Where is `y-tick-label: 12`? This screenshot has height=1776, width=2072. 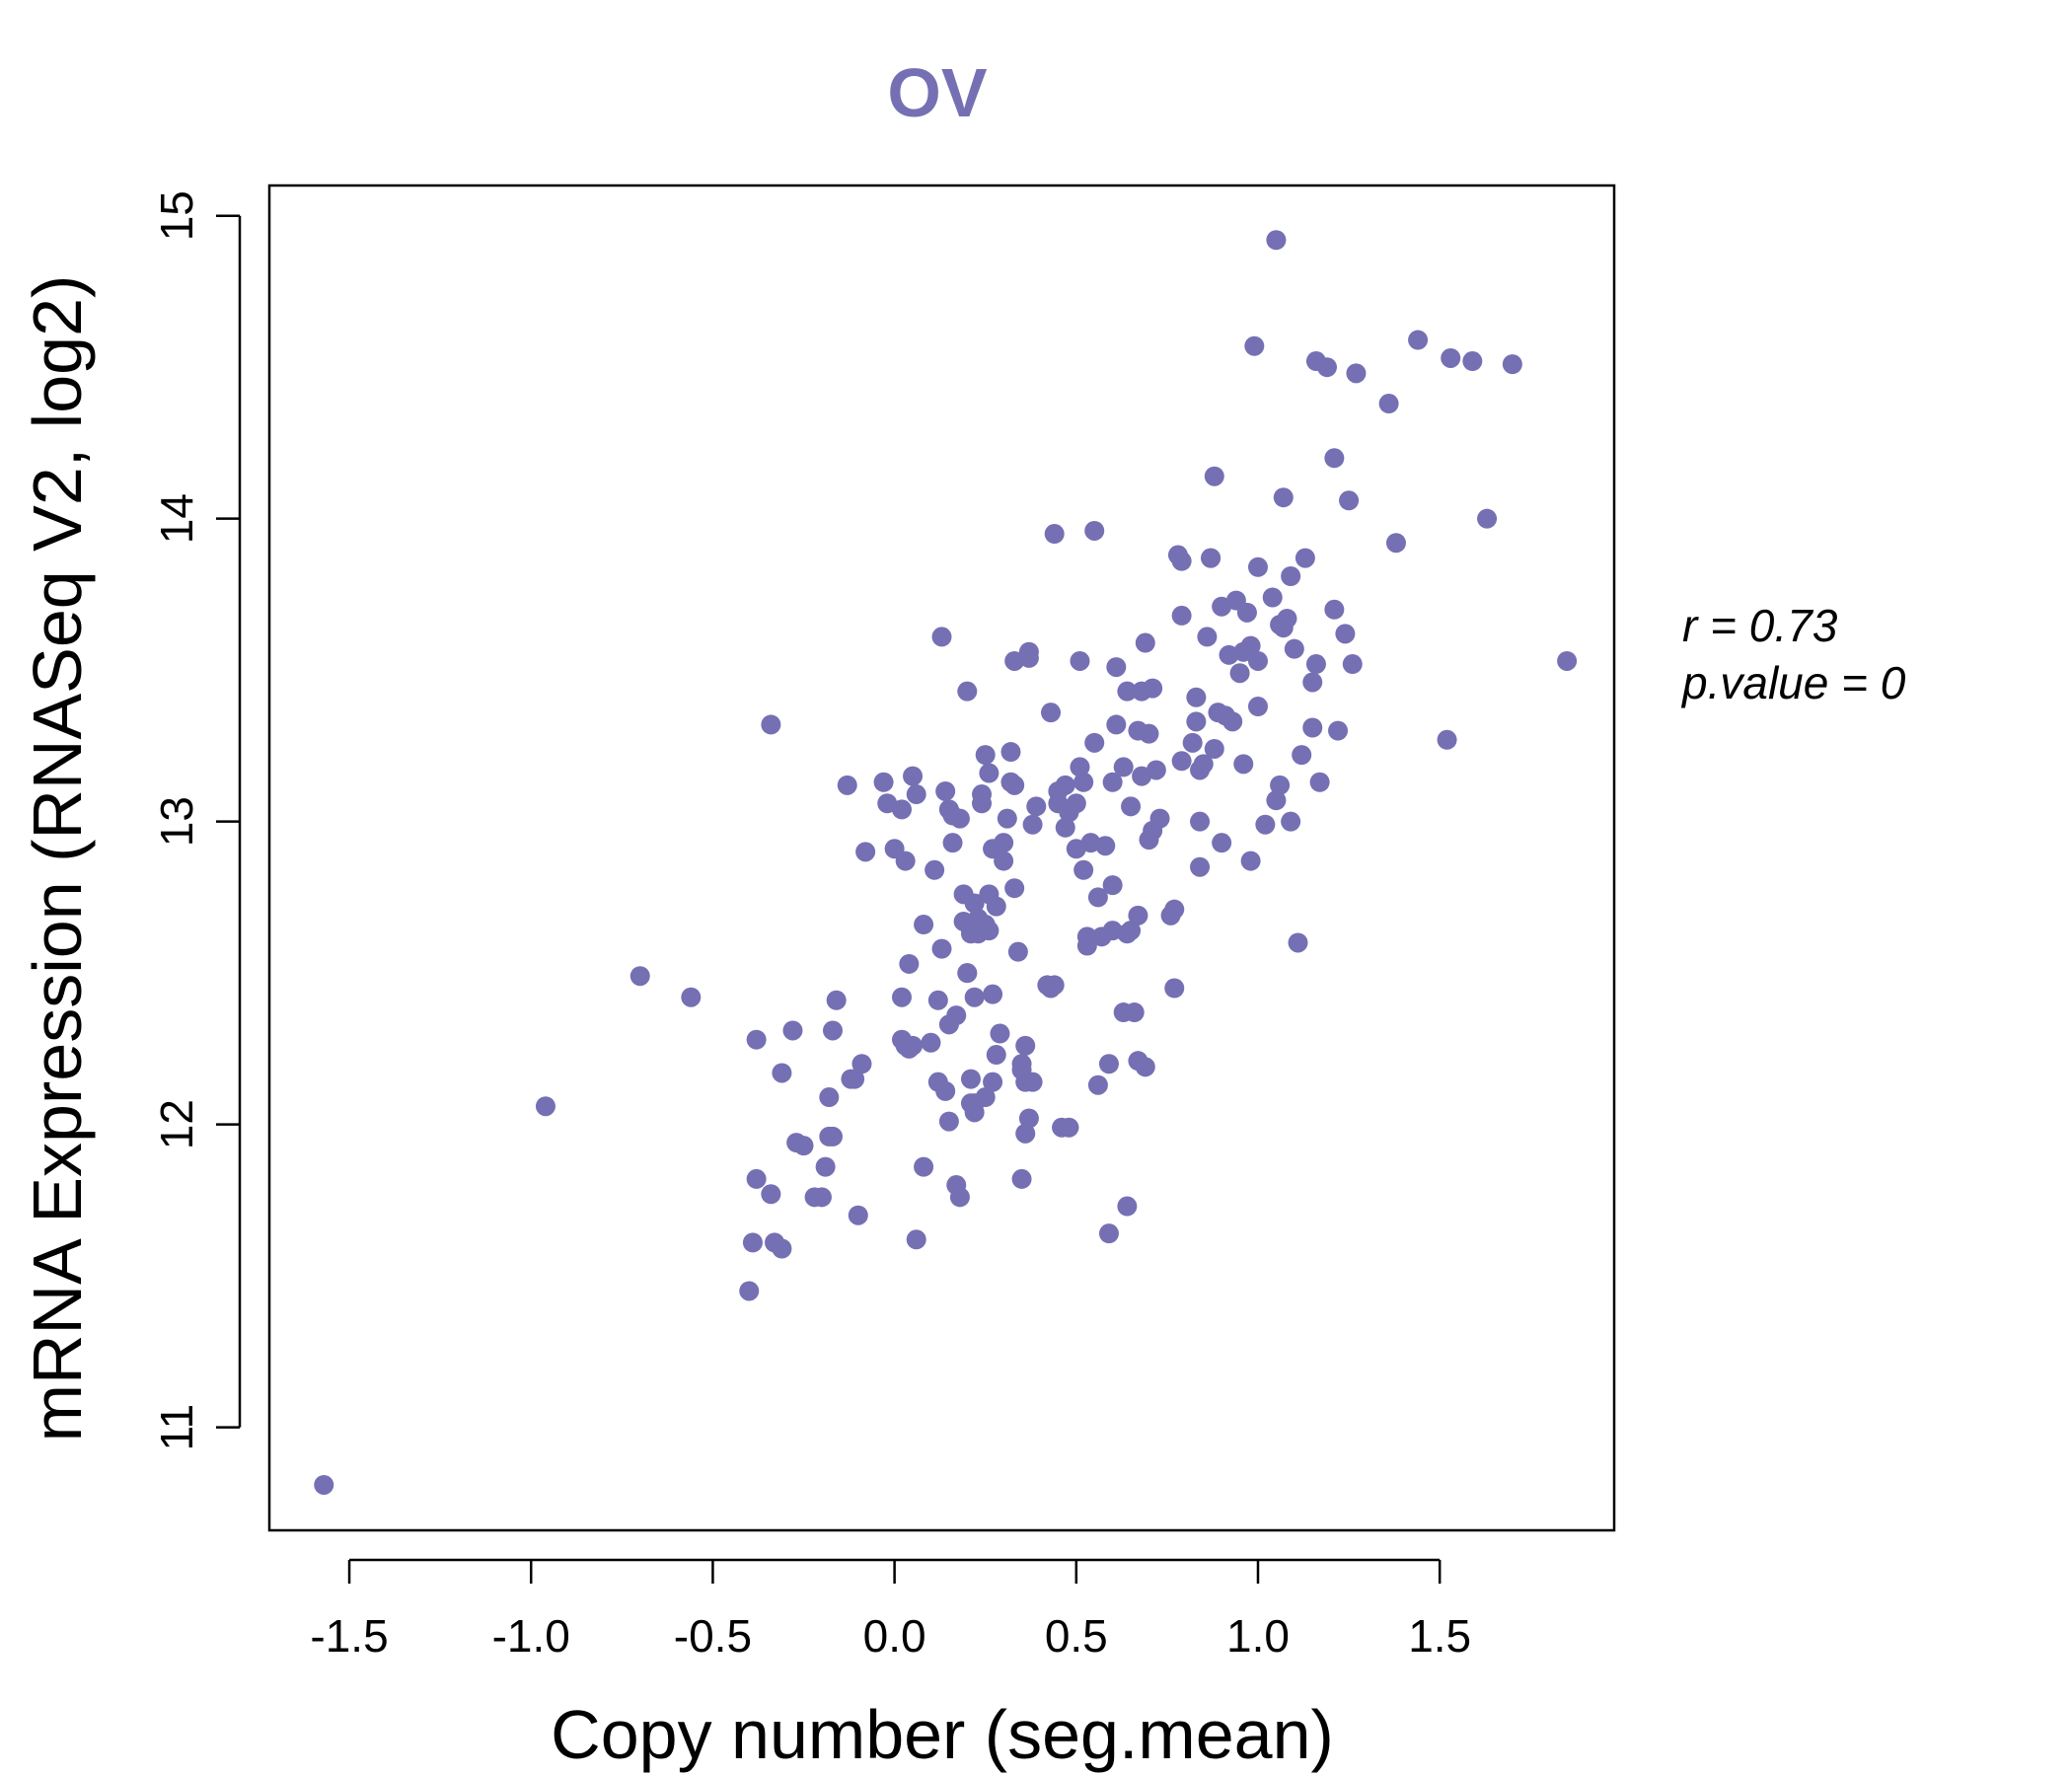
y-tick-label: 12 is located at coordinates (177, 1124).